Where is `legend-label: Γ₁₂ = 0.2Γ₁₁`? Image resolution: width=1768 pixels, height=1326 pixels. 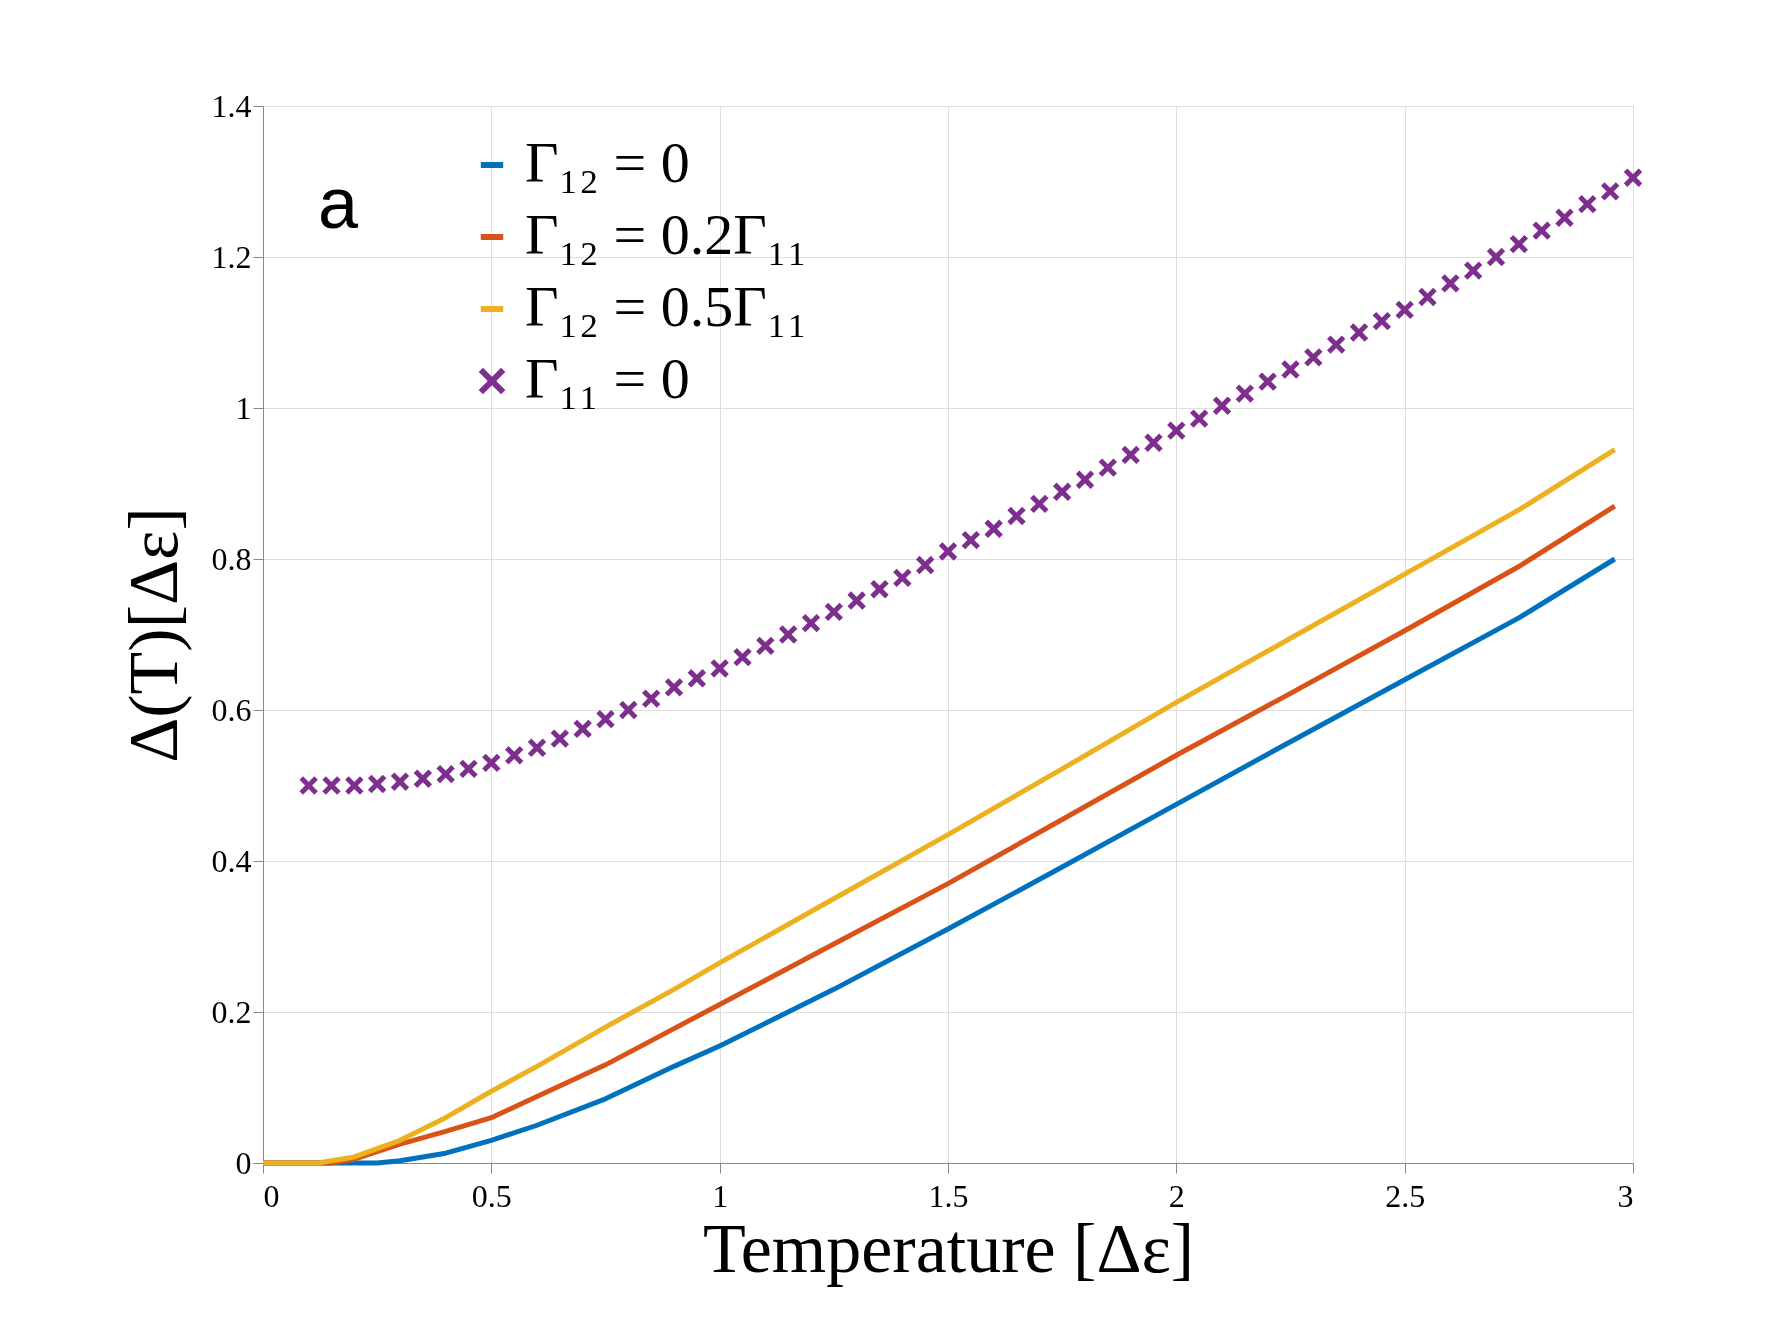 legend-label: Γ₁₂ = 0.2Γ₁₁ is located at coordinates (666, 234).